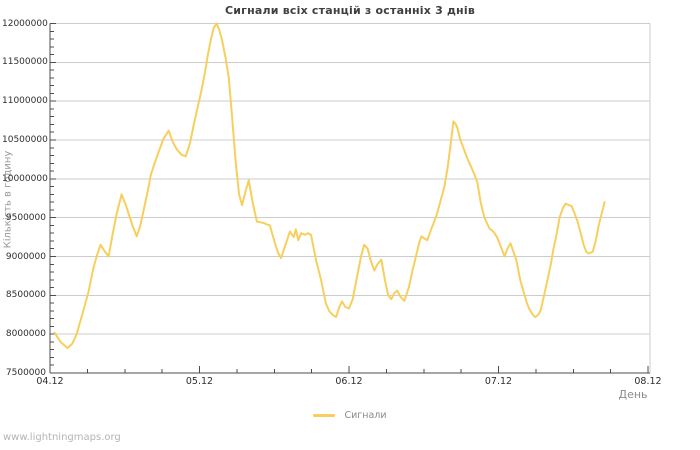 Image resolution: width=700 pixels, height=450 pixels. I want to click on y-tick-label: 9500000, so click(25, 217).